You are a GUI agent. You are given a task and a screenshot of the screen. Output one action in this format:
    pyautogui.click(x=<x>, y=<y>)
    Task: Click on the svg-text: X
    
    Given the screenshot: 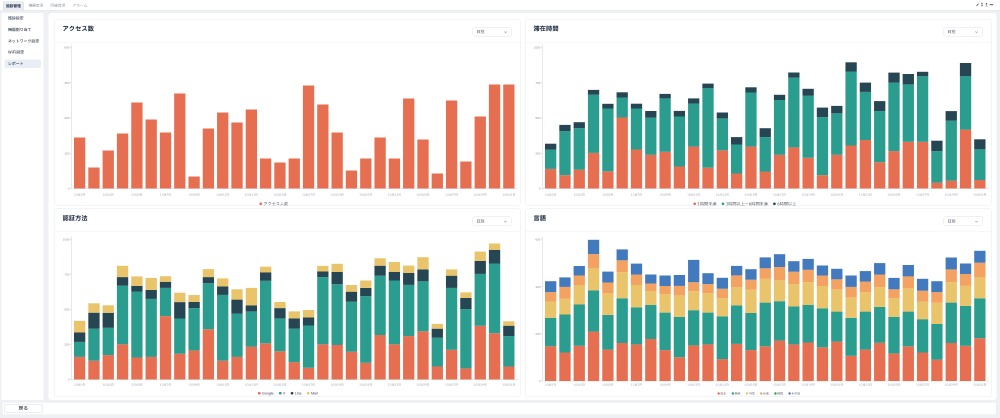 What is the action you would take?
    pyautogui.click(x=284, y=394)
    